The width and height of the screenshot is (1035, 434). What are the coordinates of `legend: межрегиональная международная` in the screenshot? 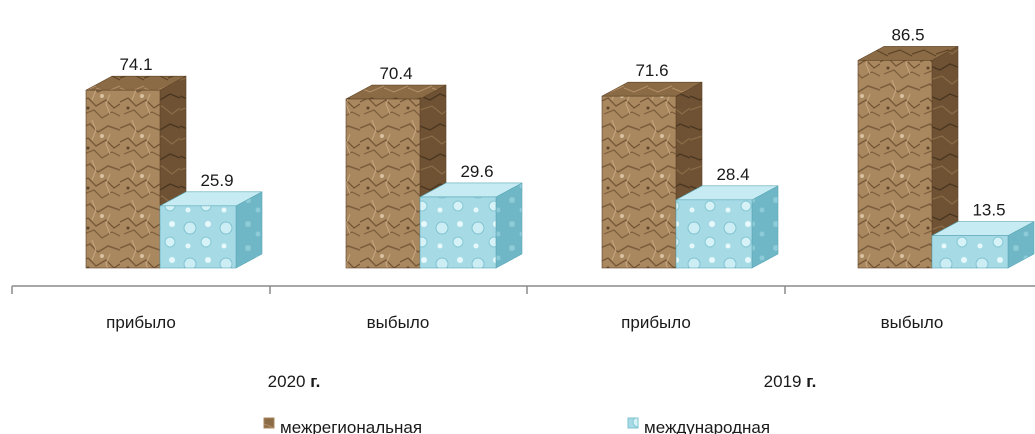 It's located at (516, 425).